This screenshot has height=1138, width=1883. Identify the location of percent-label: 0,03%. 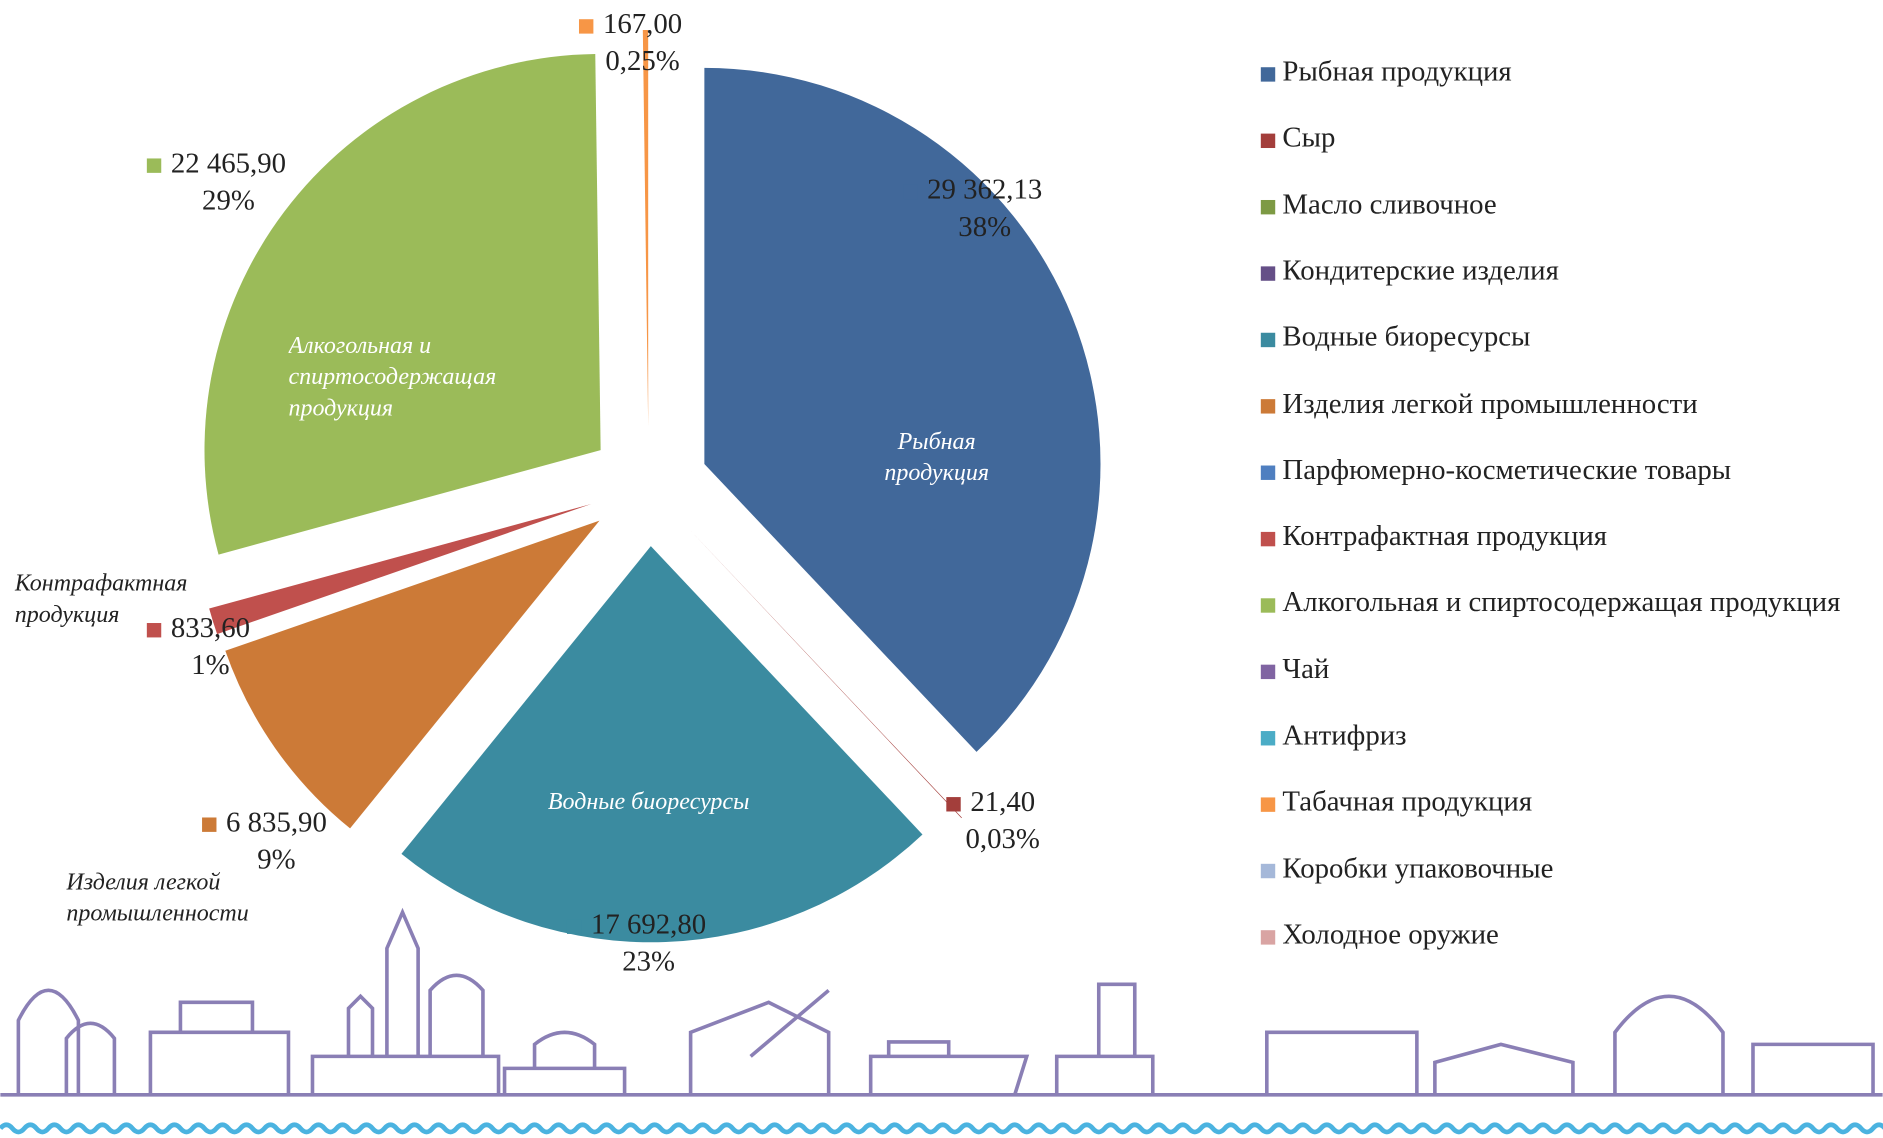
(1003, 839).